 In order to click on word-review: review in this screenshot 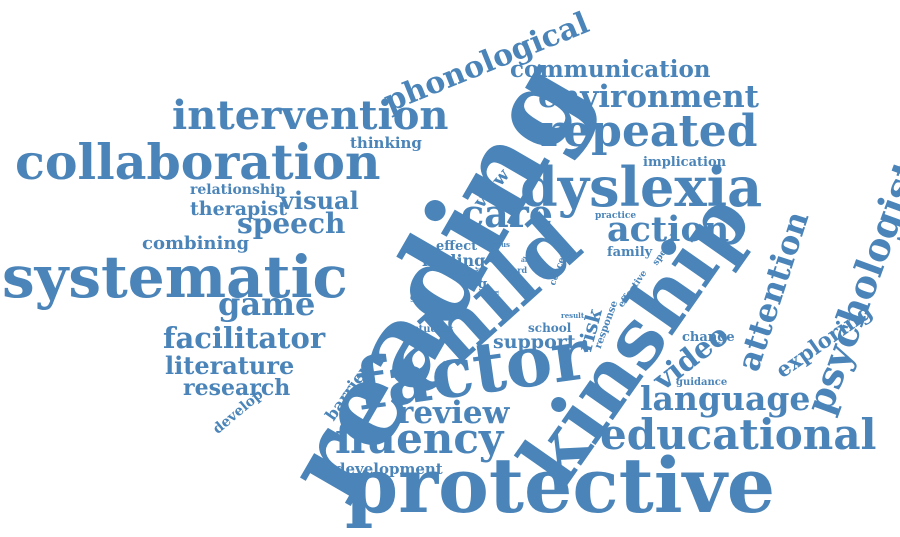, I will do `click(453, 413)`.